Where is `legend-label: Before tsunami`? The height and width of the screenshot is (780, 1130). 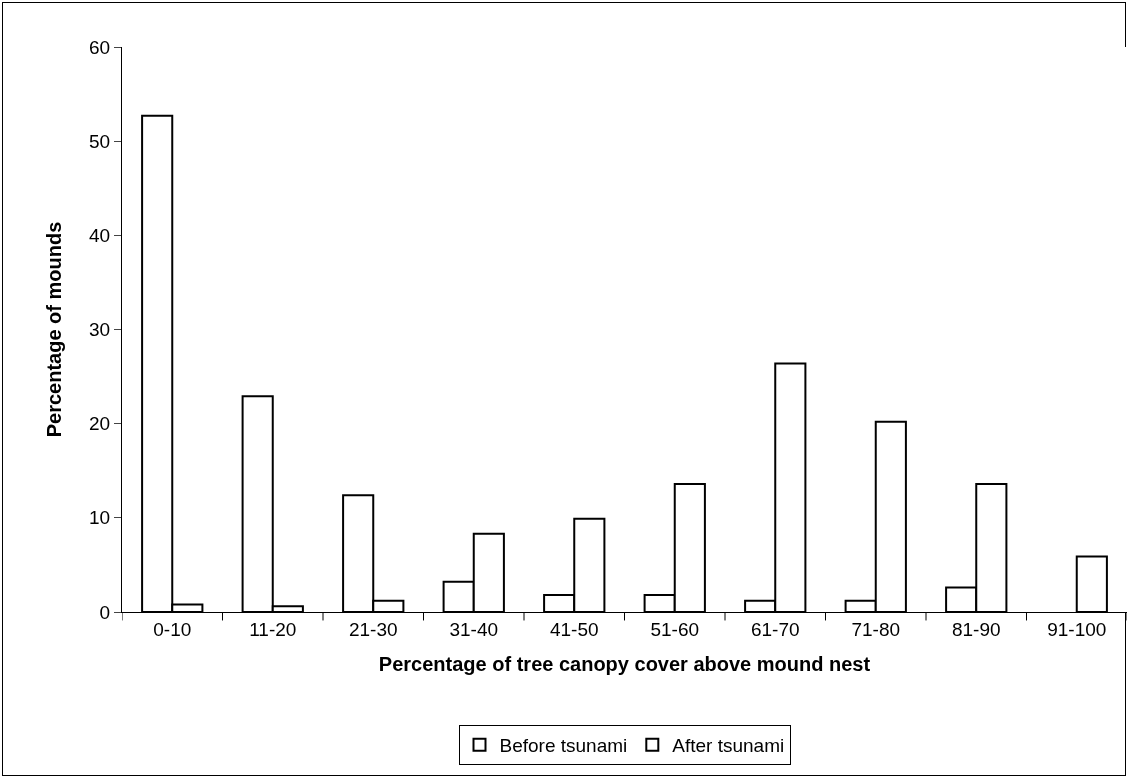
legend-label: Before tsunami is located at coordinates (563, 746).